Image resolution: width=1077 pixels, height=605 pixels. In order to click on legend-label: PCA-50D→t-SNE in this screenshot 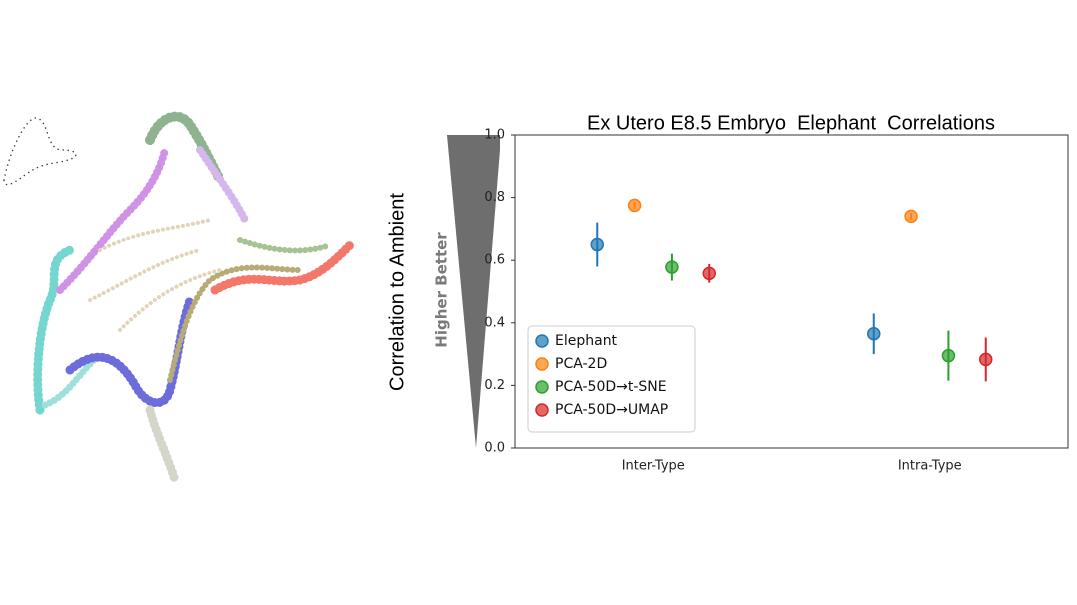, I will do `click(611, 387)`.